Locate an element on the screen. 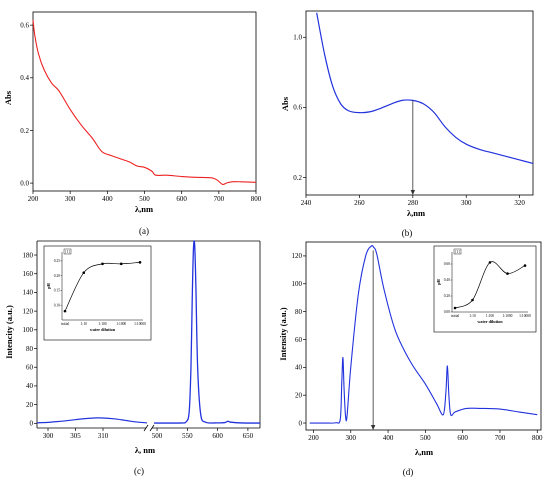 This screenshot has height=481, width=550. panel-d-caption: (d) is located at coordinates (408, 472).